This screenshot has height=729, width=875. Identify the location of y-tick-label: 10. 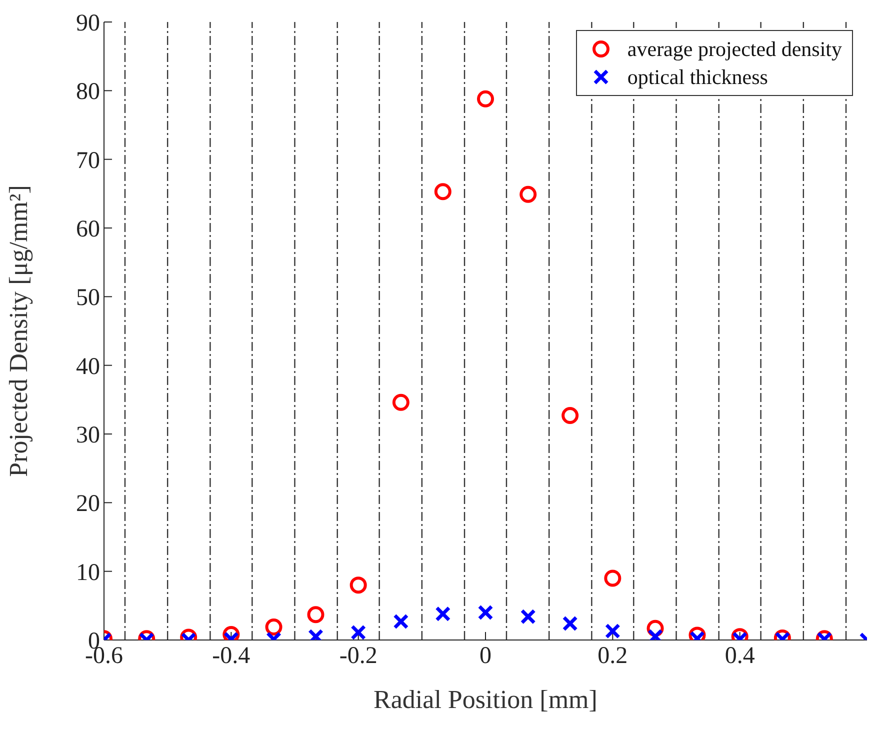
(88, 573).